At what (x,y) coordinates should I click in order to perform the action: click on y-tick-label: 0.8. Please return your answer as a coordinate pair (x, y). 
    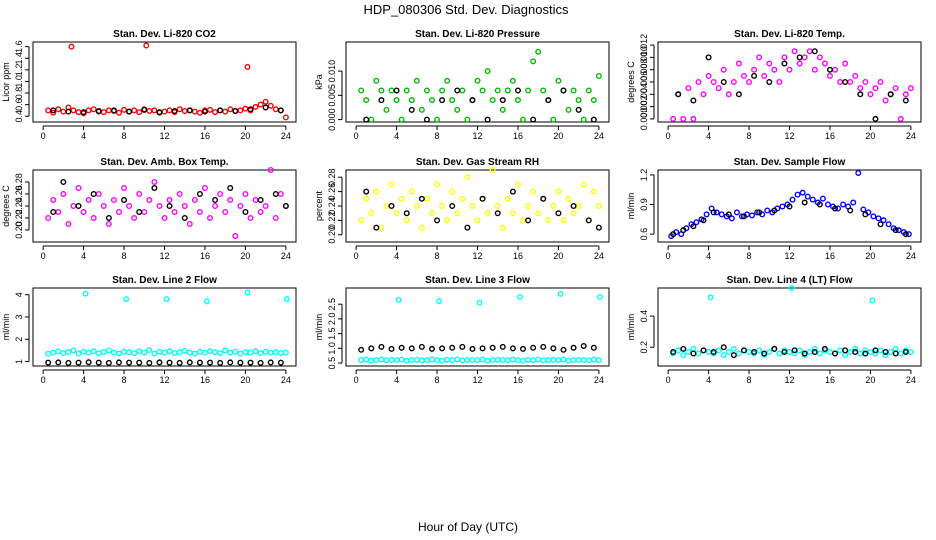
    Looking at the image, I should click on (19, 93).